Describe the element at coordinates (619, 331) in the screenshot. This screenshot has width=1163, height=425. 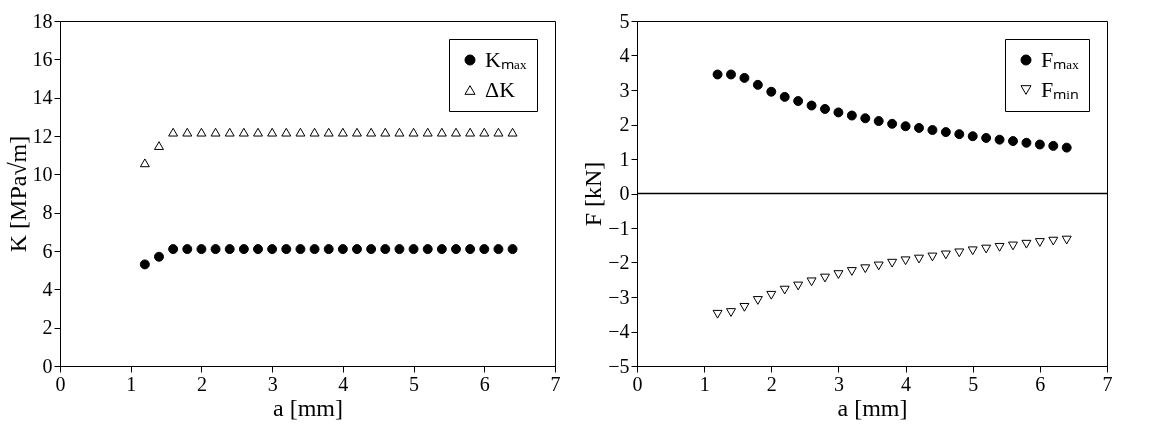
I see `y-tick-label: −4` at that location.